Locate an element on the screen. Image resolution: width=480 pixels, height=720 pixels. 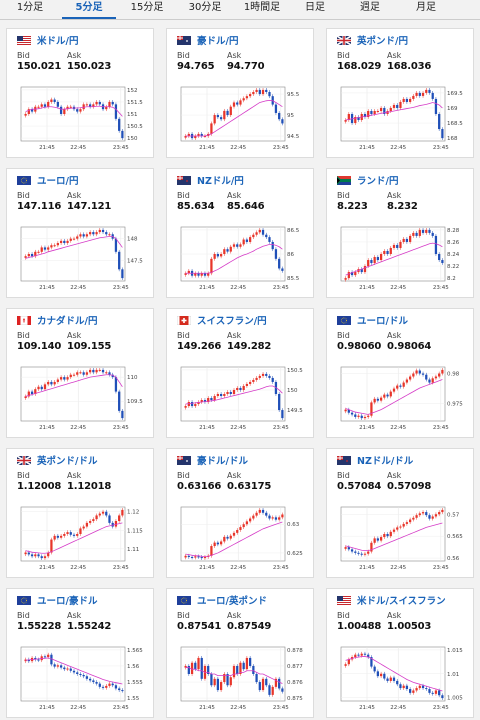
mini-candle-chart: 21:45 22:45 23:45 95.5 95 94.5 is located at coordinates (241, 117).